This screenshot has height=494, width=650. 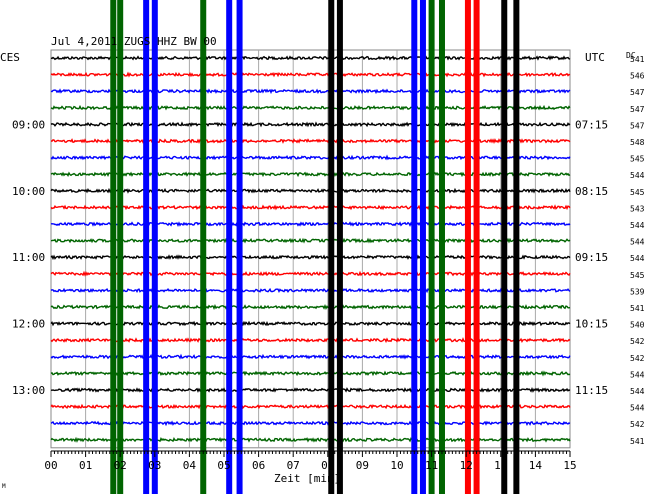 I want to click on x-tick-label: 15, so click(x=569, y=465).